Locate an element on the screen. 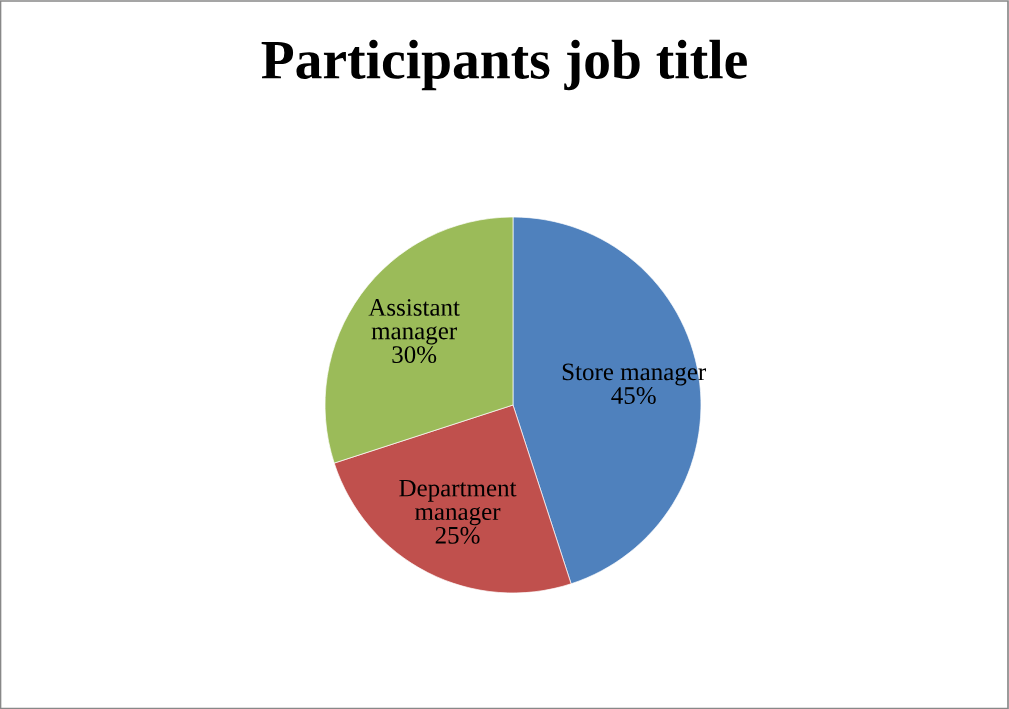 The width and height of the screenshot is (1009, 709). slice-label: Department manager is located at coordinates (458, 502).